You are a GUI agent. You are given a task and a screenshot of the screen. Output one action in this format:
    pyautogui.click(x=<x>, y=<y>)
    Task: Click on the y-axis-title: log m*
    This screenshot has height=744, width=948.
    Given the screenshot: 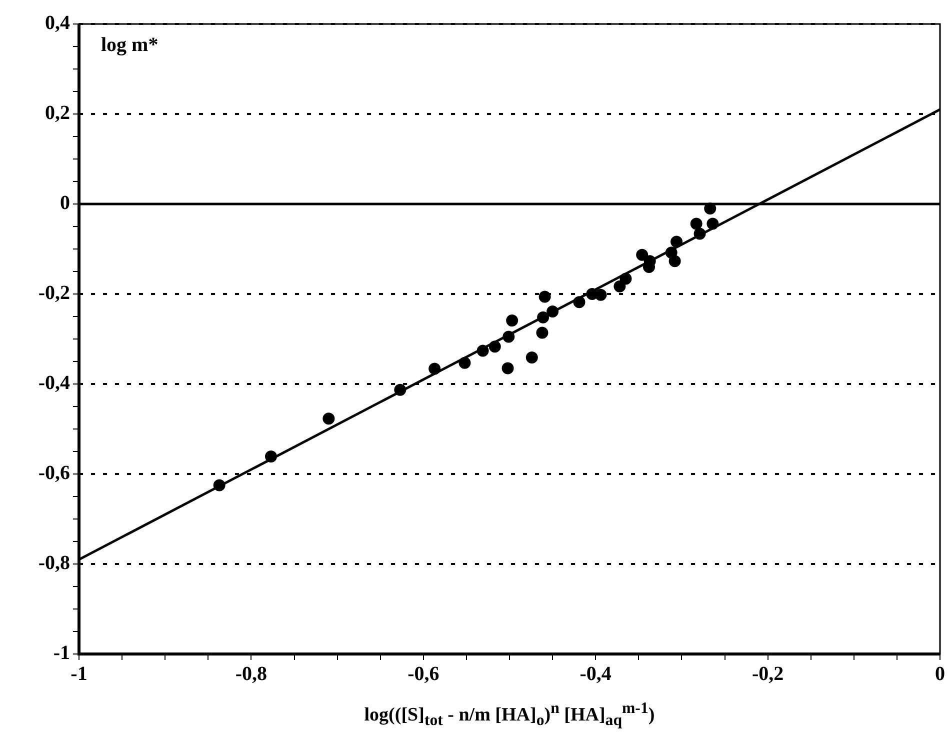 What is the action you would take?
    pyautogui.click(x=129, y=45)
    